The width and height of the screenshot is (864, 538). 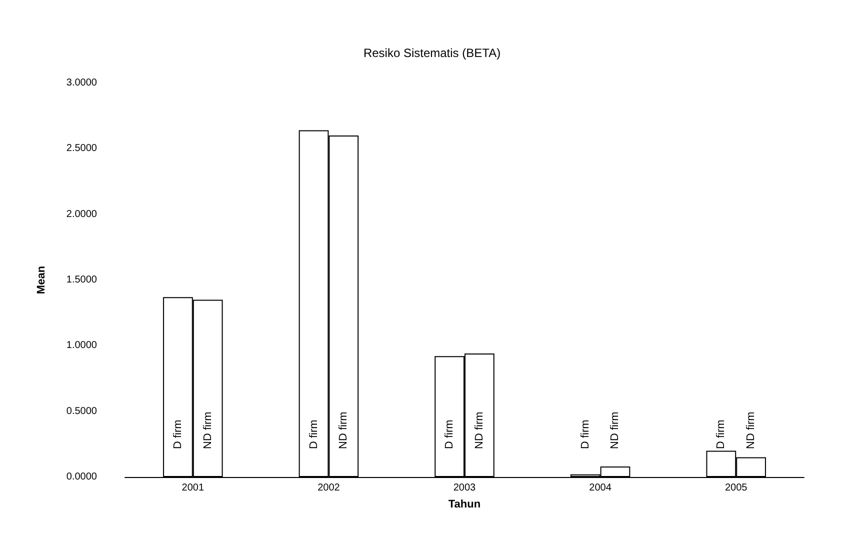 What do you see at coordinates (82, 477) in the screenshot?
I see `y-tick-label: 0.0000` at bounding box center [82, 477].